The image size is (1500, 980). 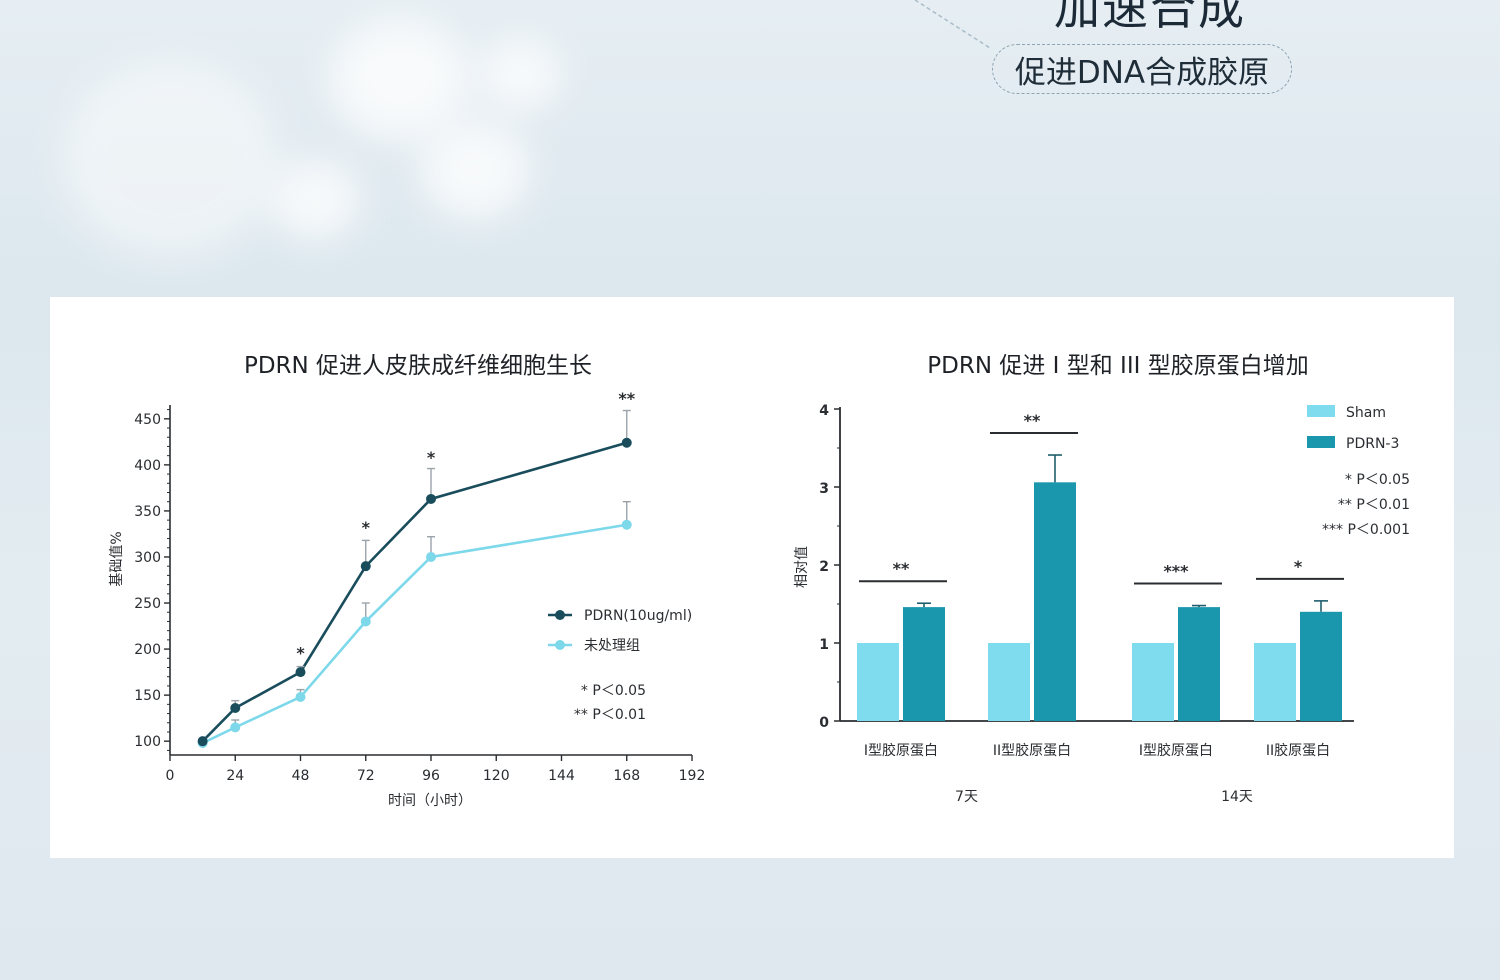 What do you see at coordinates (1366, 413) in the screenshot?
I see `legend-label: Sham` at bounding box center [1366, 413].